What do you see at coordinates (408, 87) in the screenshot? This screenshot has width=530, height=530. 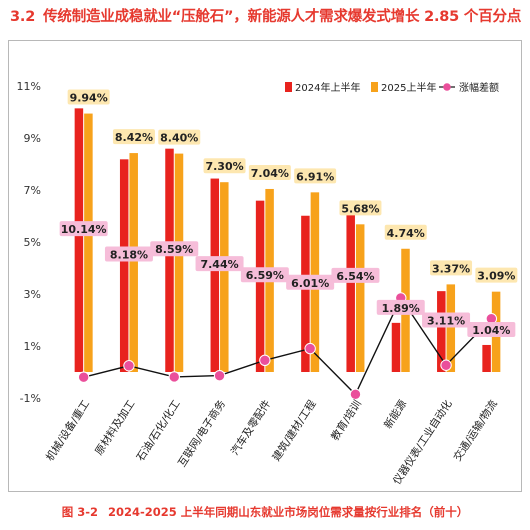 I see `legend-label: 2025上半年` at bounding box center [408, 87].